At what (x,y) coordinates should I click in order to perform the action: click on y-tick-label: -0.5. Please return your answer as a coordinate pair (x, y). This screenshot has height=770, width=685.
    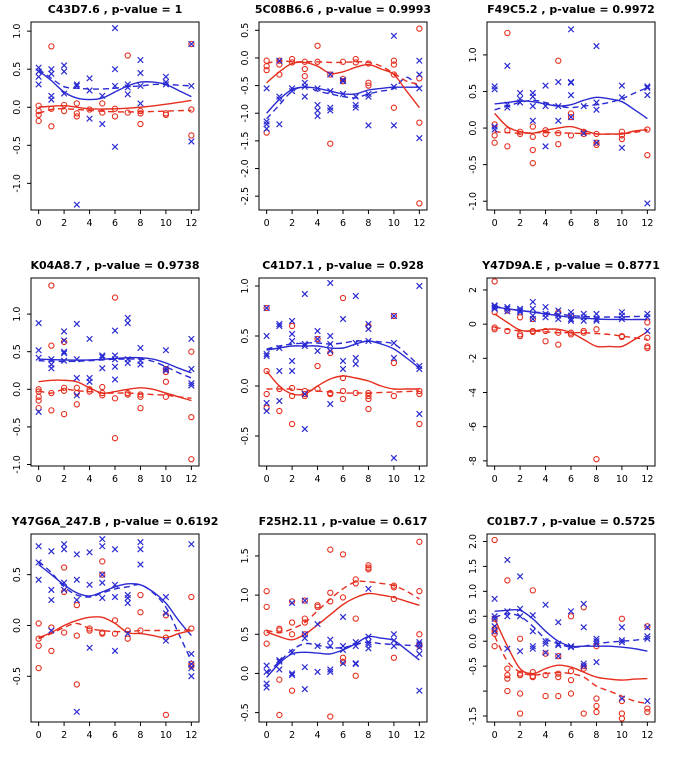
    Looking at the image, I should click on (245, 85).